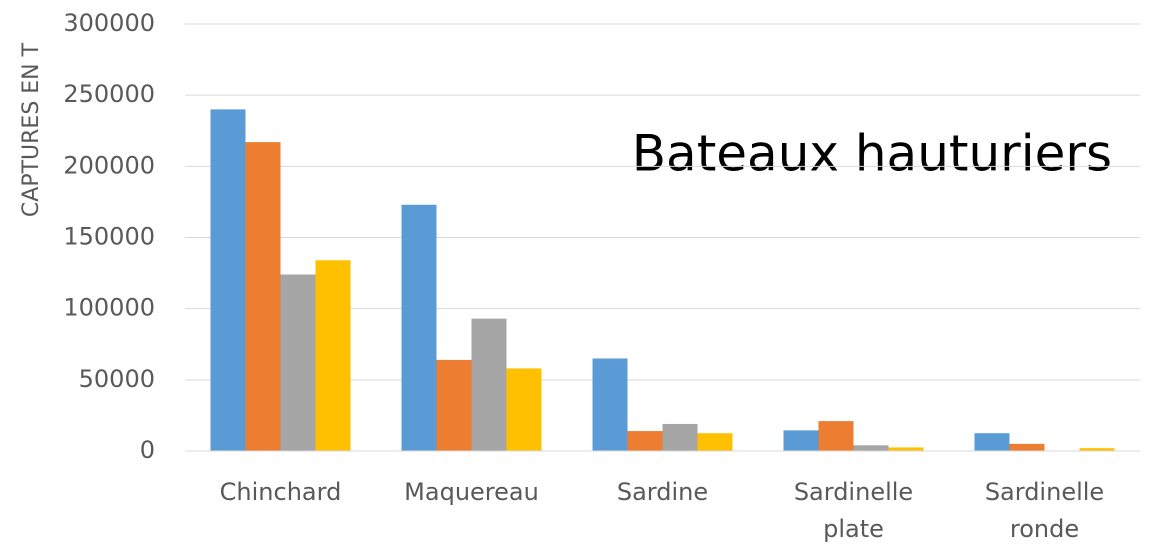  Describe the element at coordinates (1044, 510) in the screenshot. I see `x-tick-label: Sardinelle ronde` at that location.